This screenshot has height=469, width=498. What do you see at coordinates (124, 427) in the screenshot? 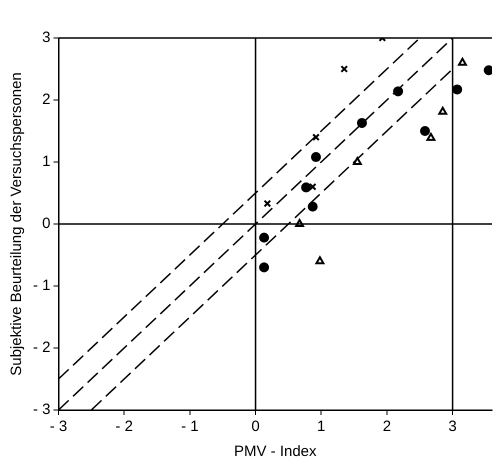
I see `x-tick-label: - 2` at bounding box center [124, 427].